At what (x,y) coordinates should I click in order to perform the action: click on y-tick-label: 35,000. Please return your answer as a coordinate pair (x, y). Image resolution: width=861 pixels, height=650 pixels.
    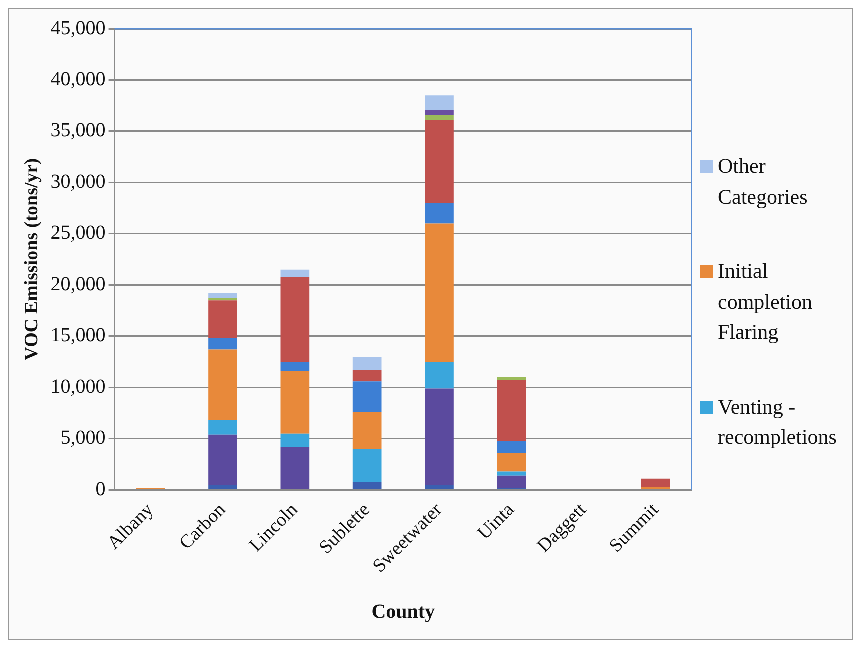
    Looking at the image, I should click on (78, 131).